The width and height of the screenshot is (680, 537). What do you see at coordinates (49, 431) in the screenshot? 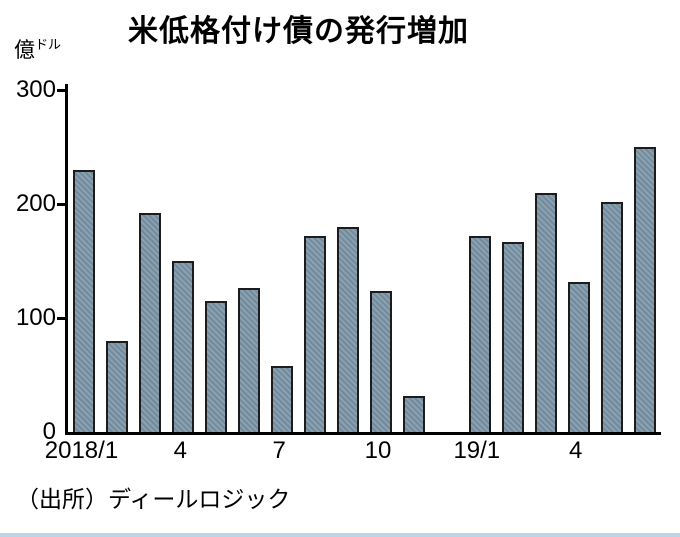
I see `y-tick-label: 0` at bounding box center [49, 431].